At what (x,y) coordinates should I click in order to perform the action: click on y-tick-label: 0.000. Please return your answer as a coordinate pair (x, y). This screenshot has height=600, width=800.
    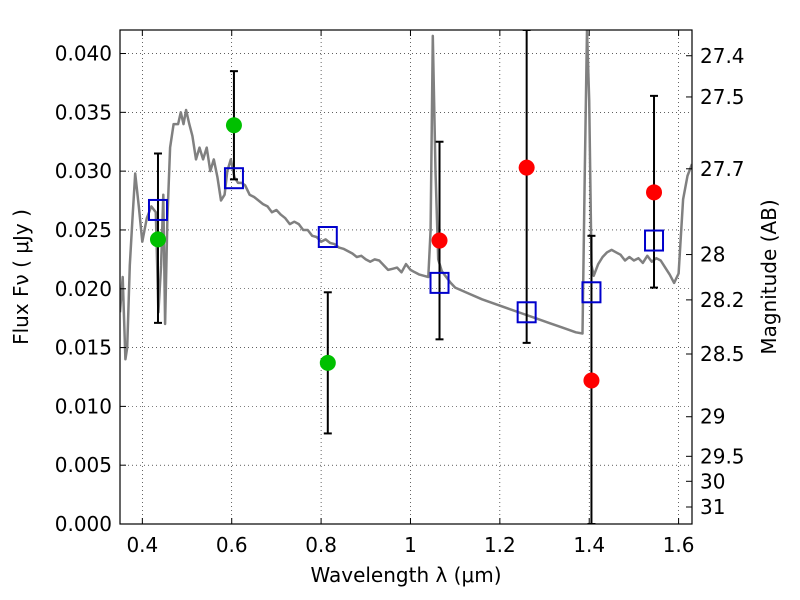
    Looking at the image, I should click on (83, 524).